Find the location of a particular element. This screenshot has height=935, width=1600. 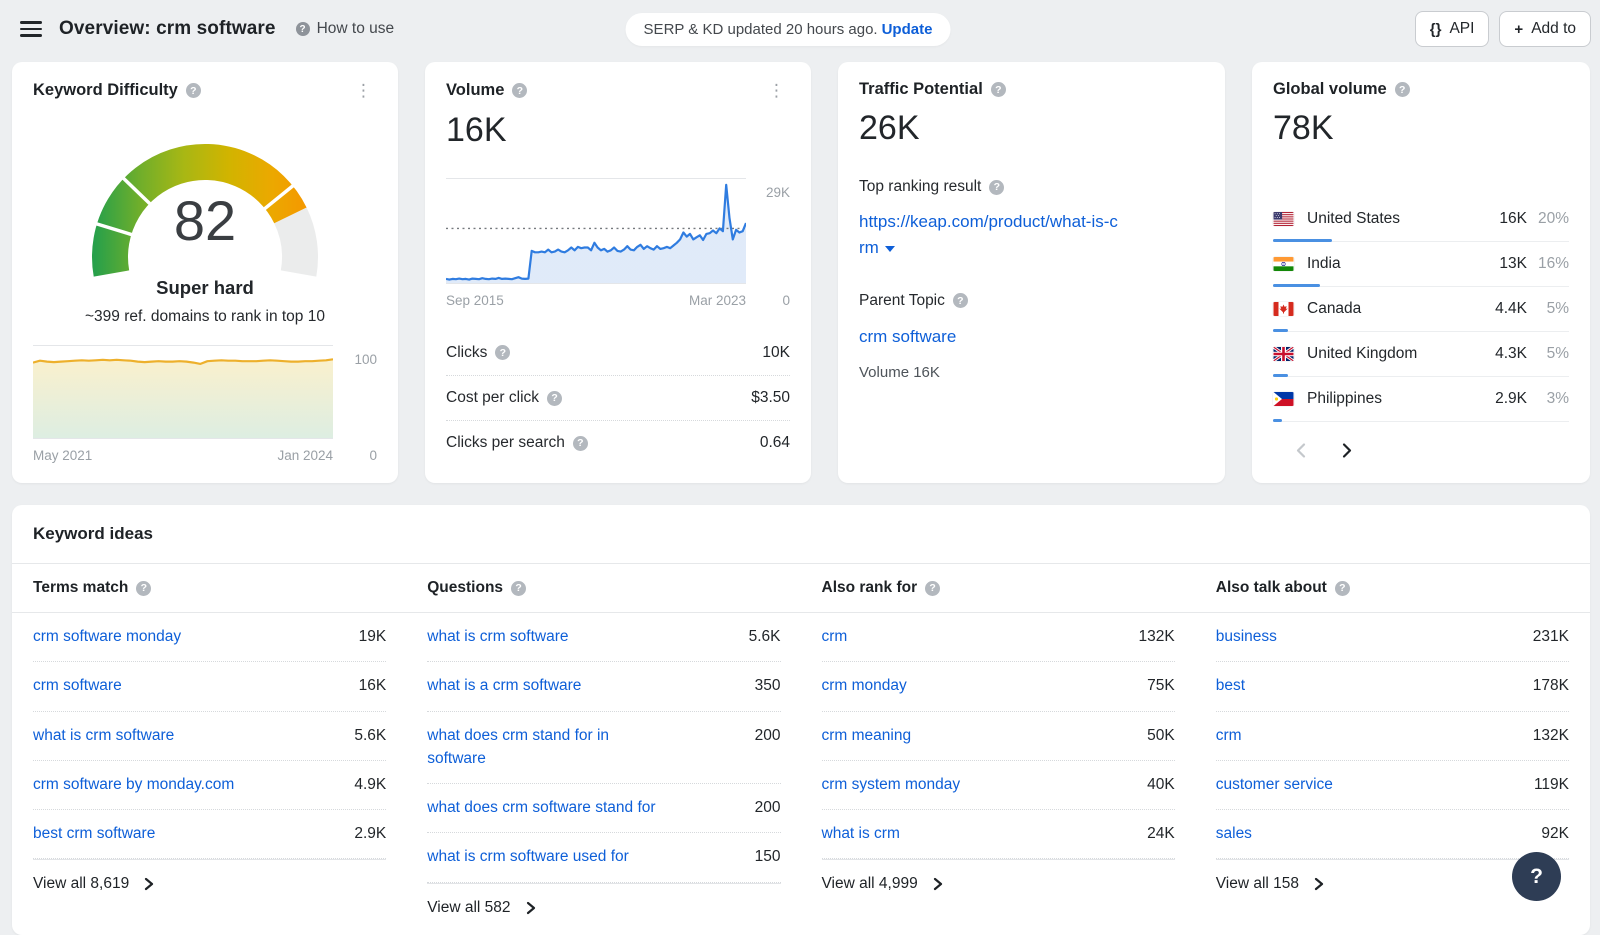

keyword-link: crm meaning is located at coordinates (866, 735).